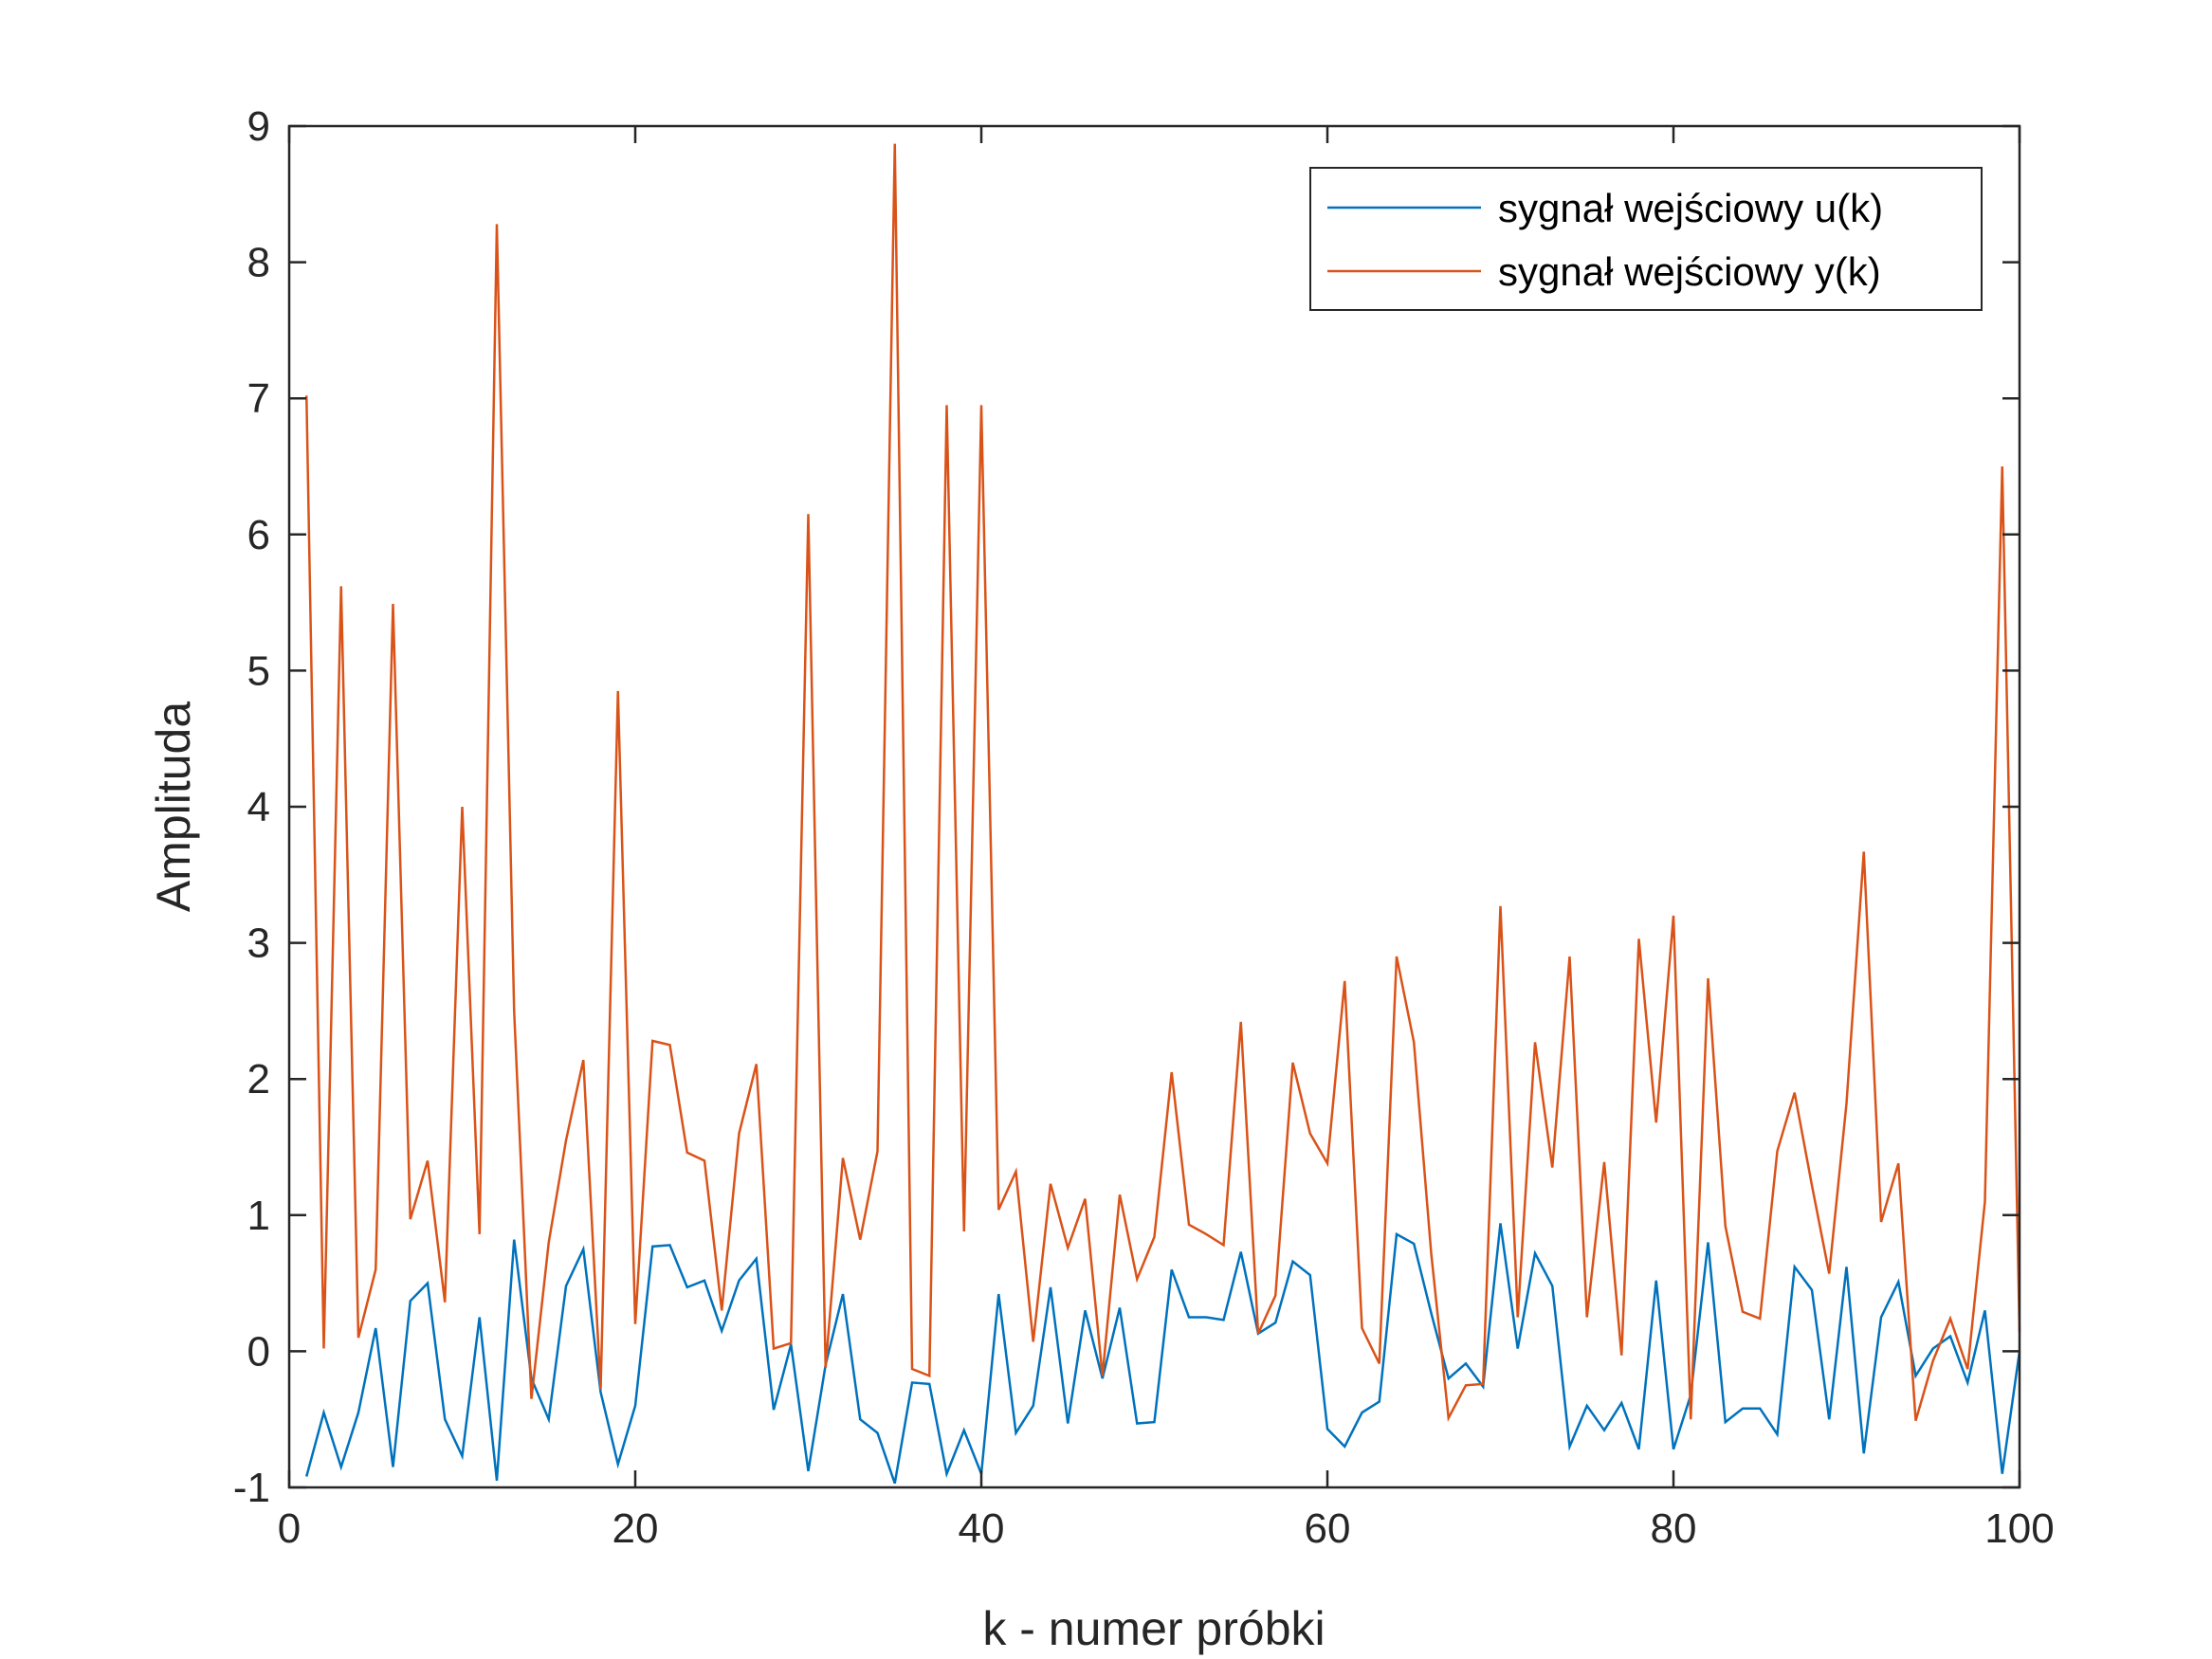 The width and height of the screenshot is (2212, 1659). What do you see at coordinates (258, 263) in the screenshot?
I see `y-tick-label: 8` at bounding box center [258, 263].